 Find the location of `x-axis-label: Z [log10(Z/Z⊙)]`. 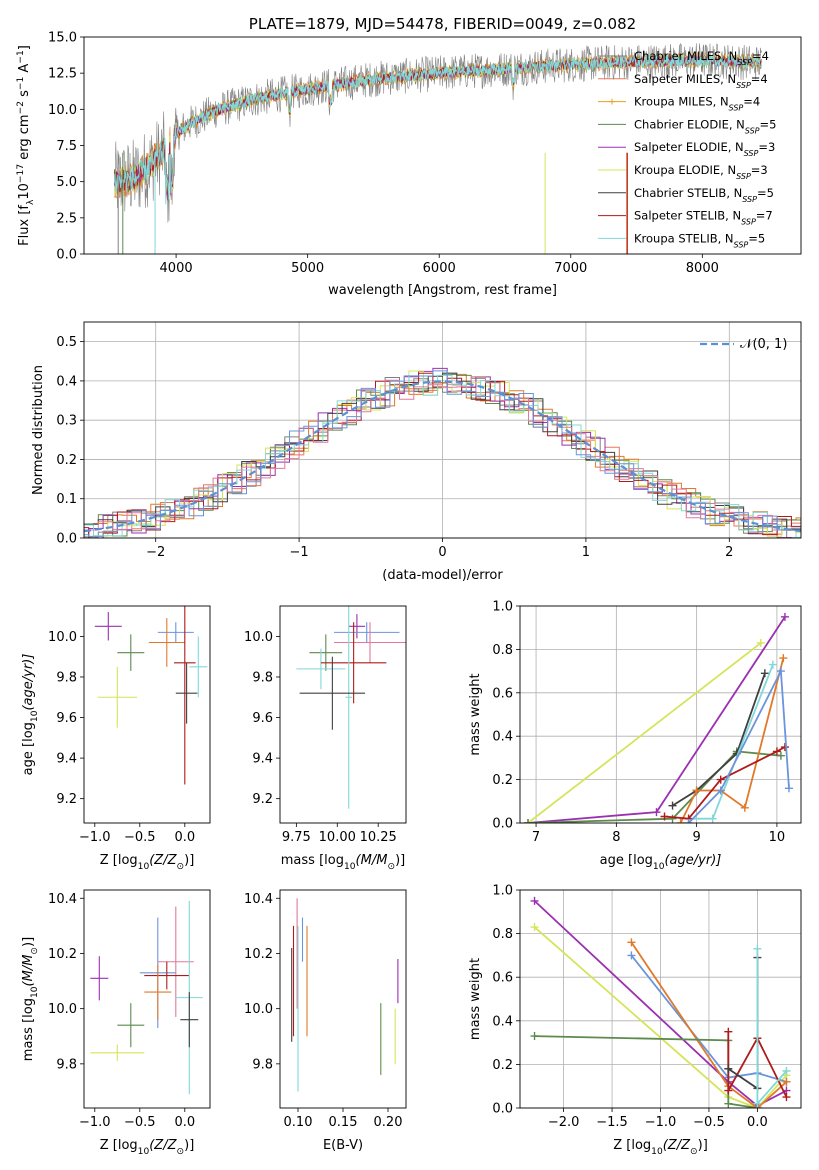

x-axis-label: Z [log10(Z/Z⊙)] is located at coordinates (147, 862).